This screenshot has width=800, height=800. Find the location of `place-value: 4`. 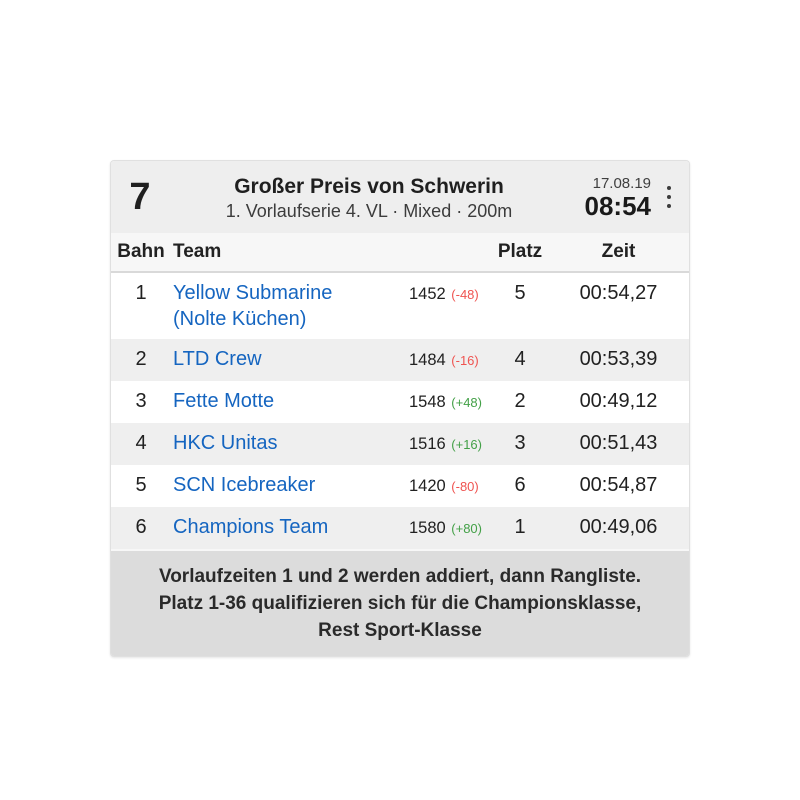

place-value: 4 is located at coordinates (520, 359).